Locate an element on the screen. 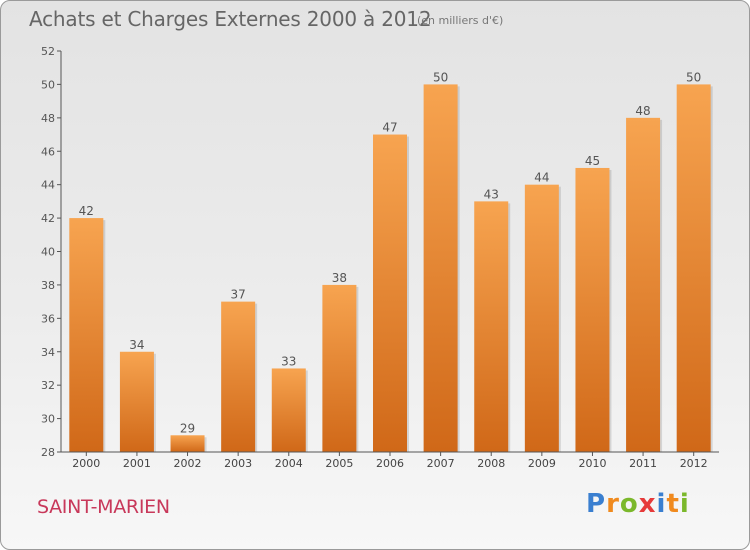  logo-letter: x is located at coordinates (647, 504).